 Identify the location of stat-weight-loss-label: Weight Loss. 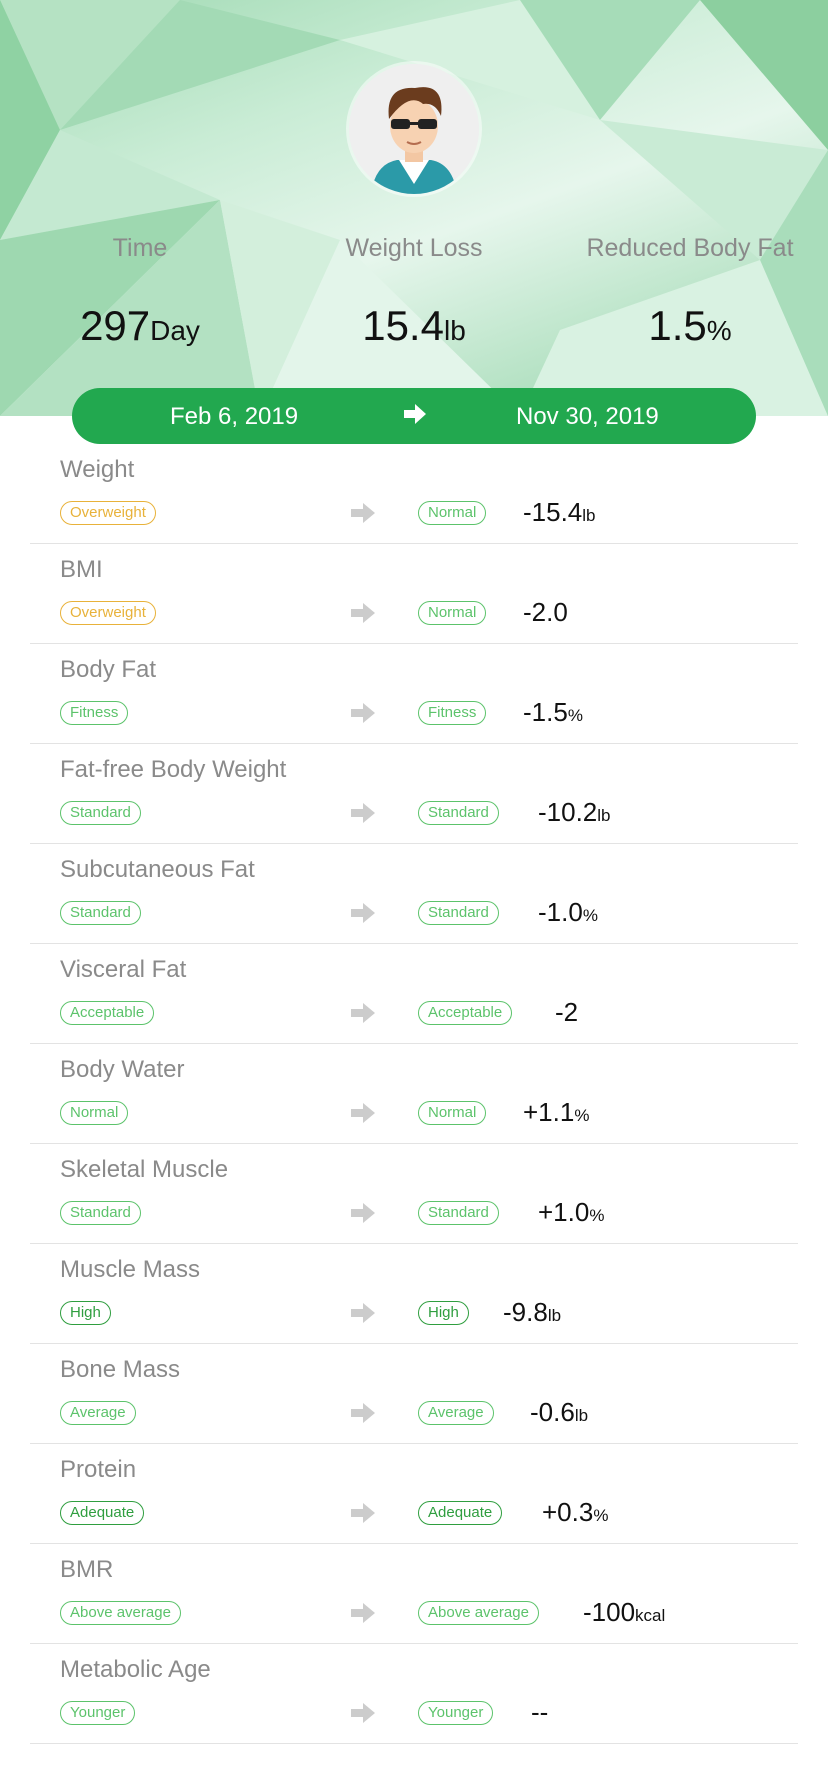
(414, 248).